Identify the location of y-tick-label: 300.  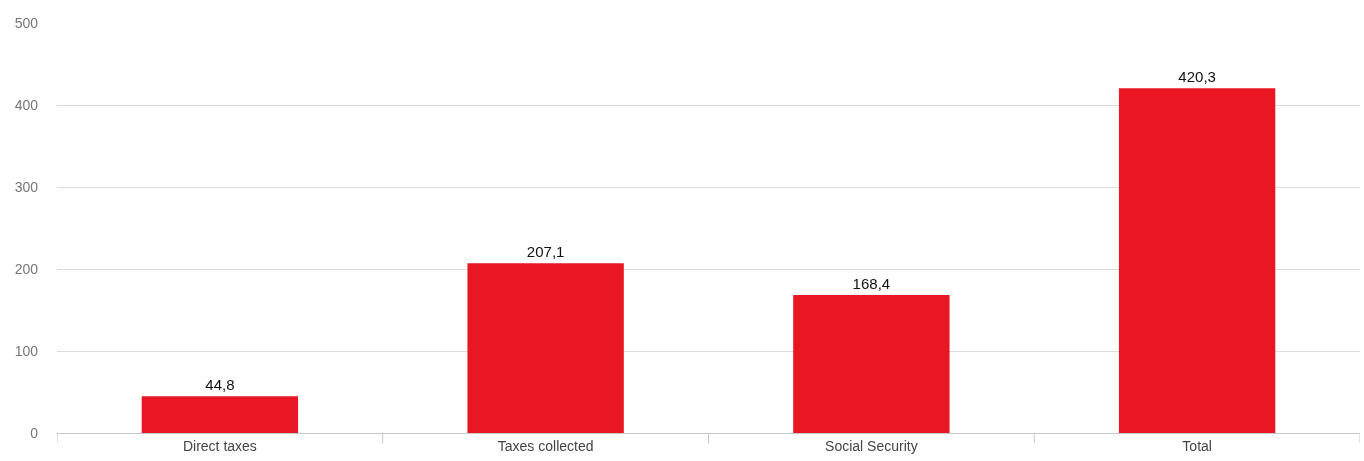
(26, 186).